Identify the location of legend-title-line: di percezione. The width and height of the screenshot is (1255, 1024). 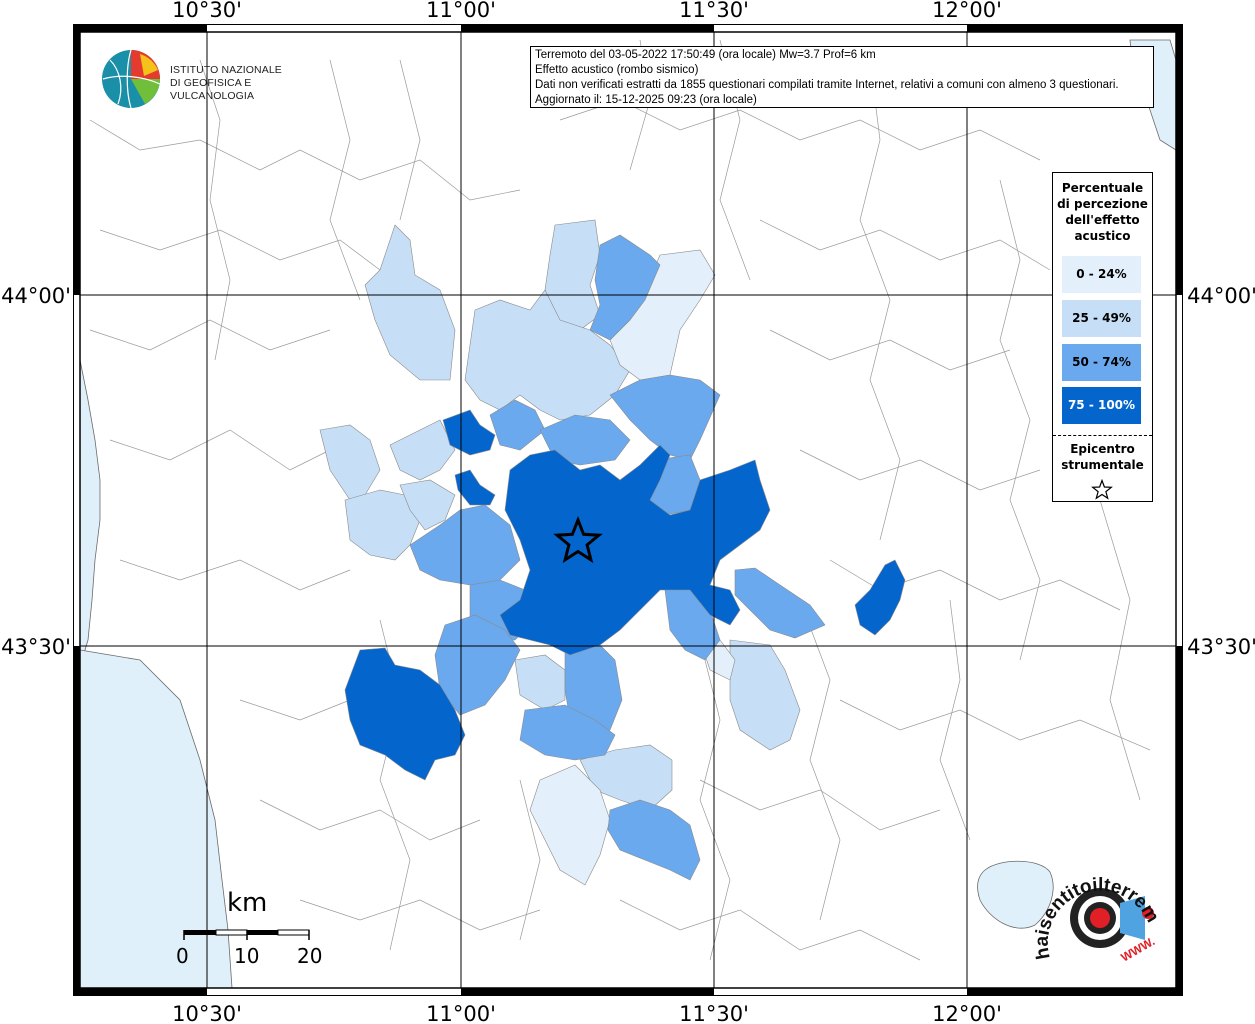
(1102, 204).